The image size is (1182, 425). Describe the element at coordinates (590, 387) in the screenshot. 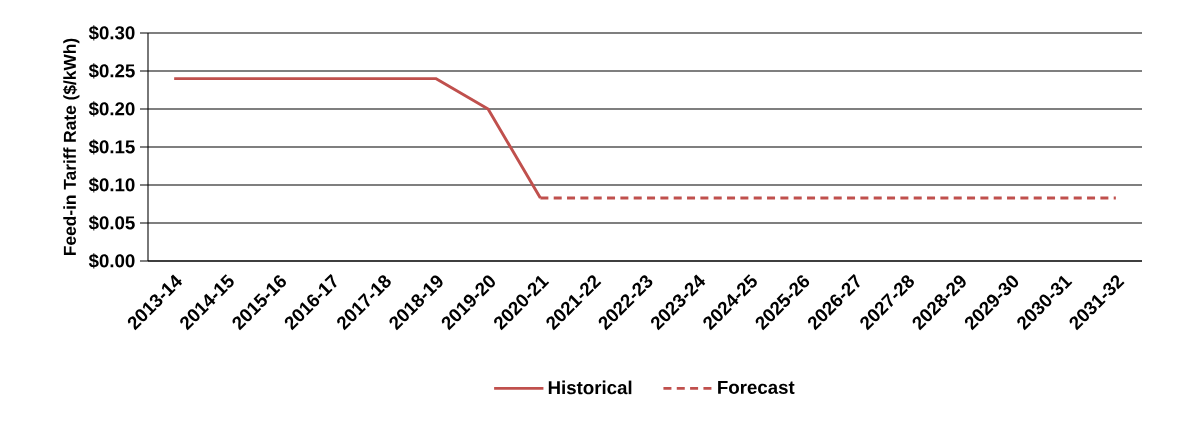

I see `legend-label: Historical` at that location.